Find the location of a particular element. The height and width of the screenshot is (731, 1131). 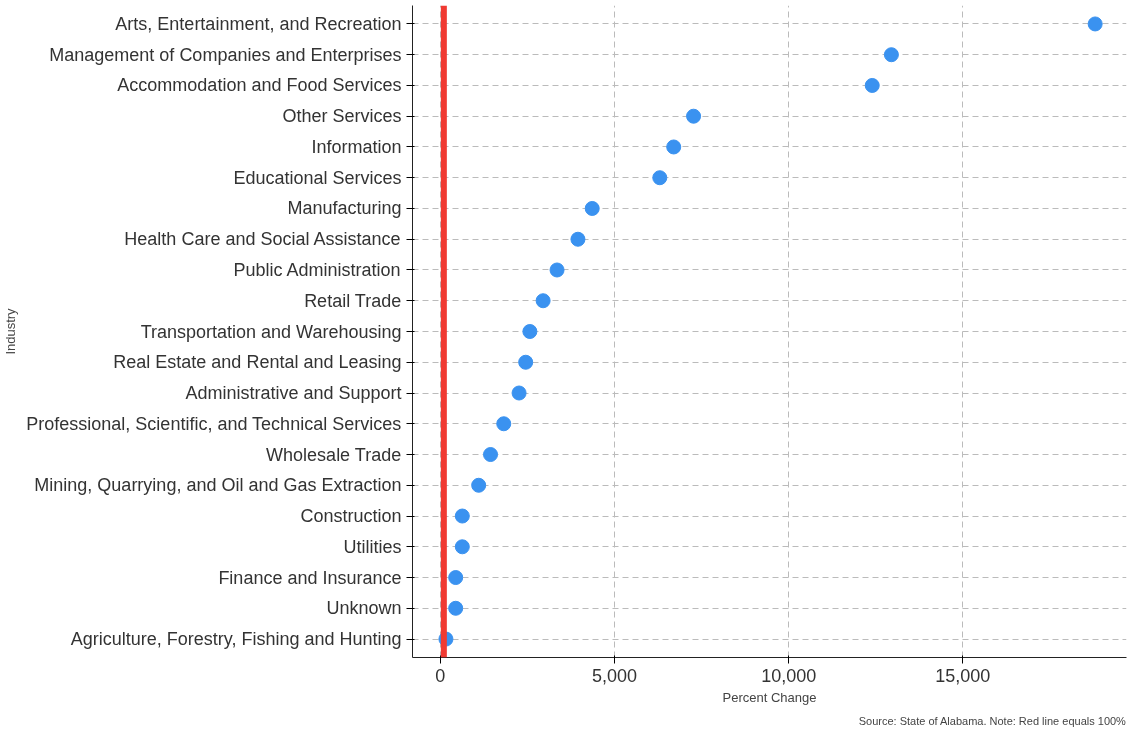

y-tick-label: Wholesale Trade is located at coordinates (334, 454).